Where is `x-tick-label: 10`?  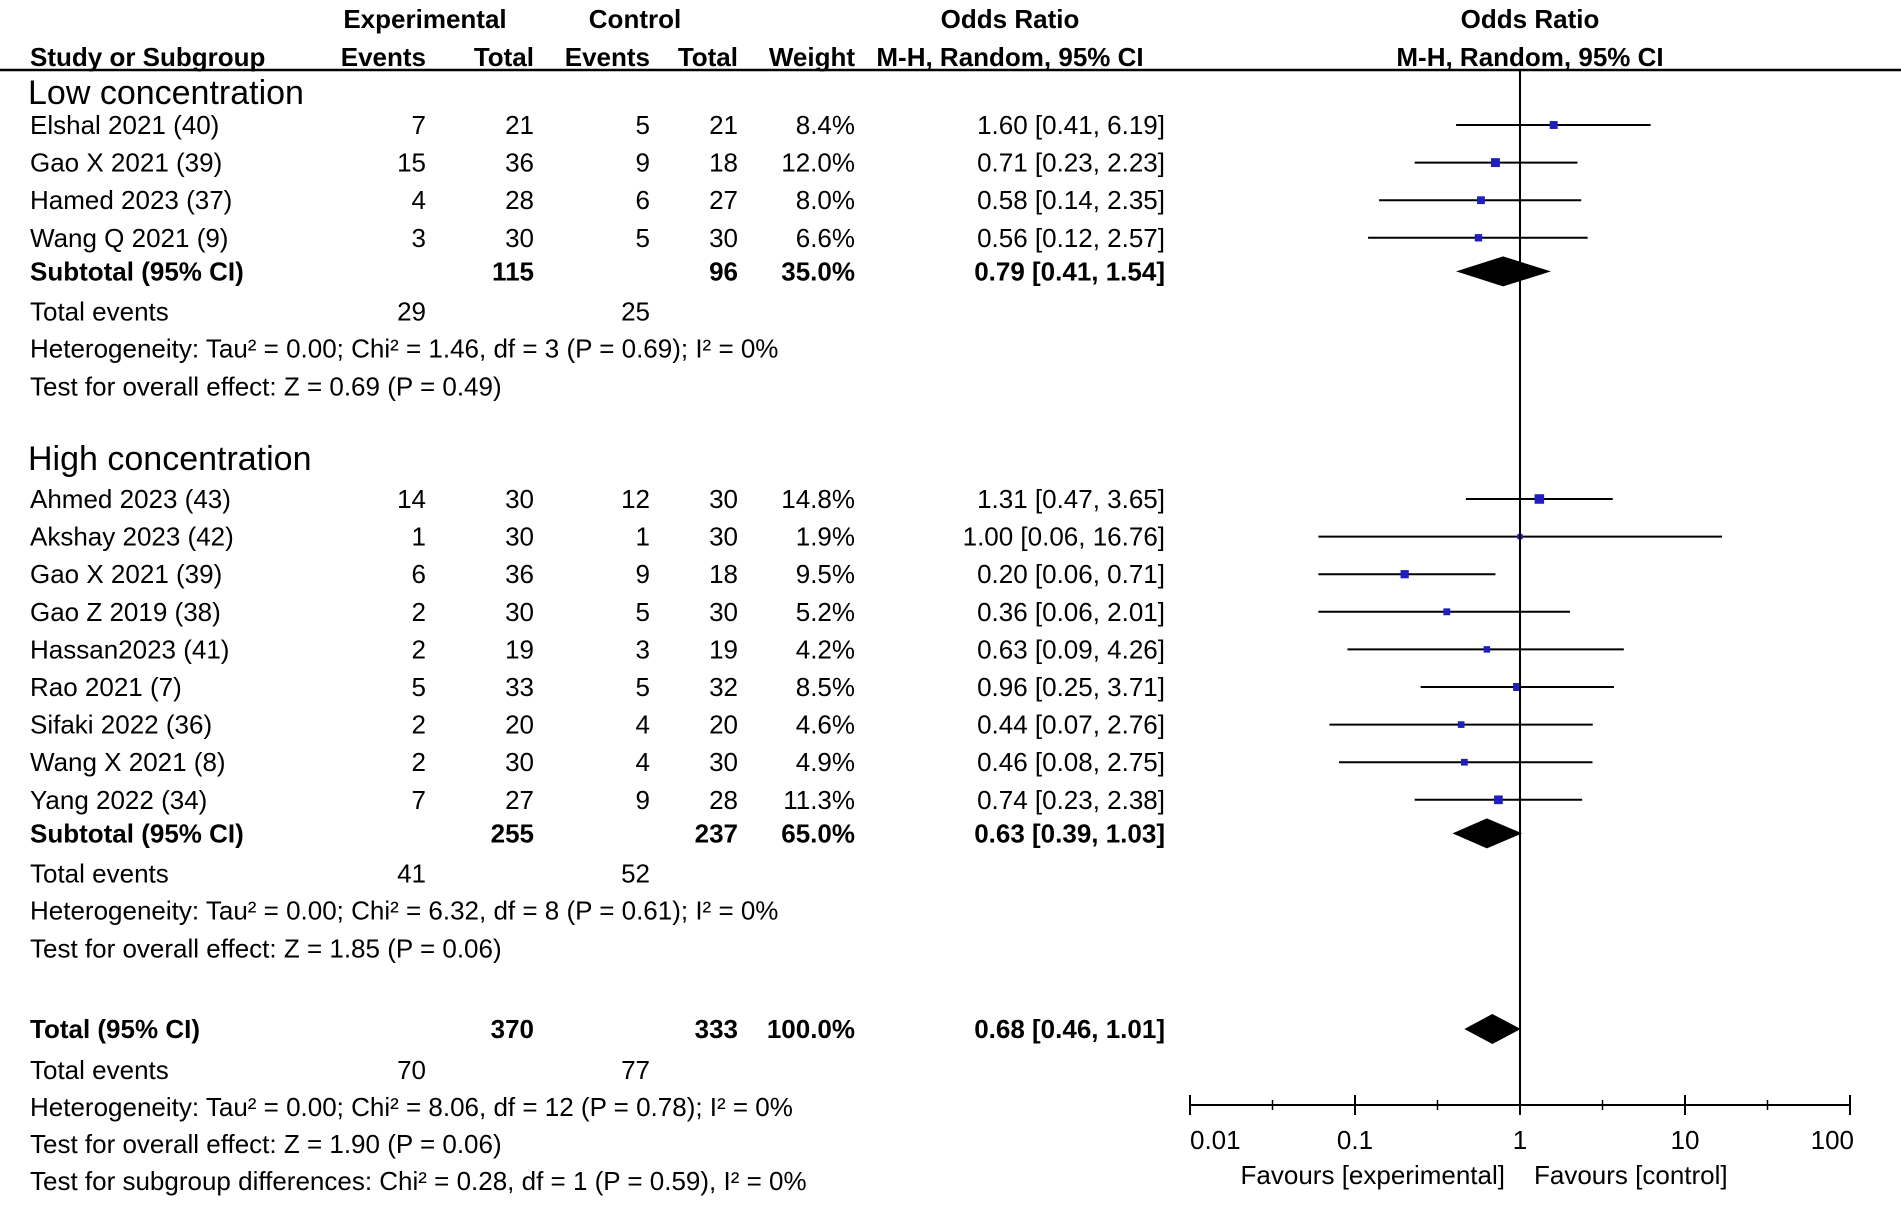
x-tick-label: 10 is located at coordinates (1685, 1140).